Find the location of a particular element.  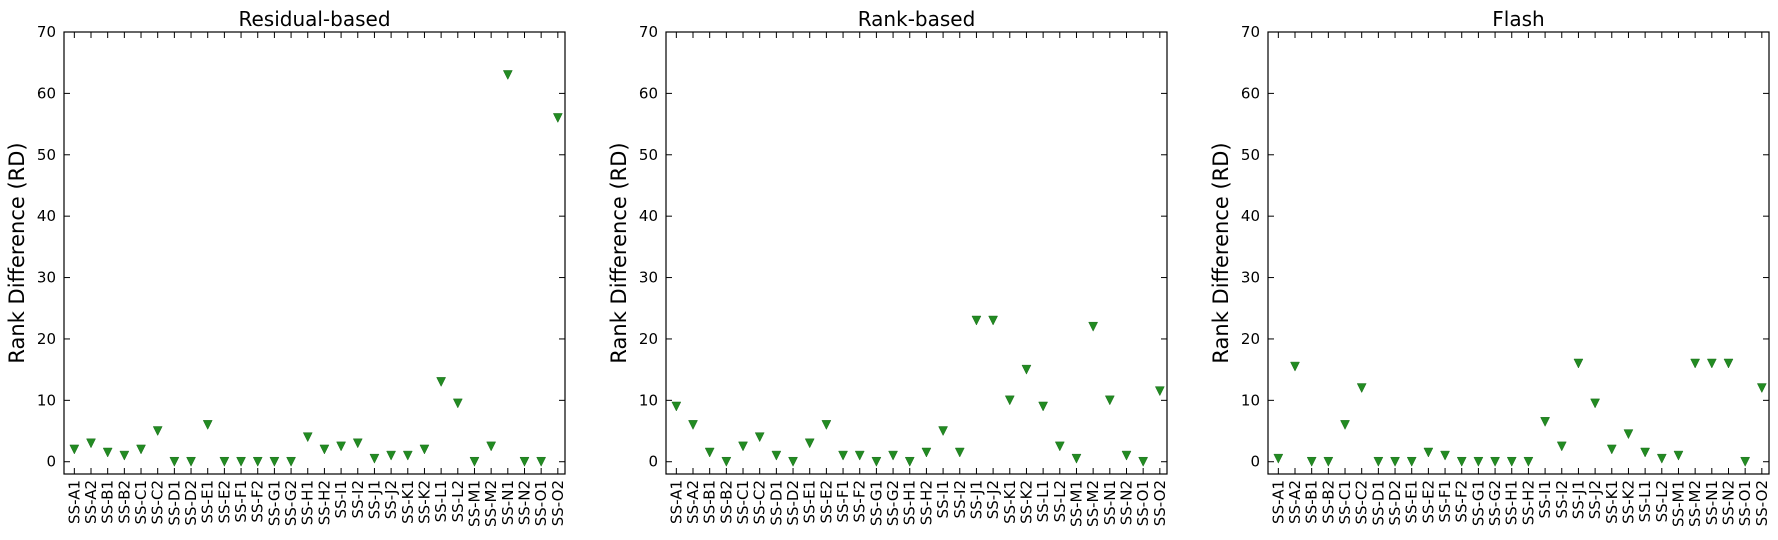

x-tick-label: SS-B2 is located at coordinates (124, 502).